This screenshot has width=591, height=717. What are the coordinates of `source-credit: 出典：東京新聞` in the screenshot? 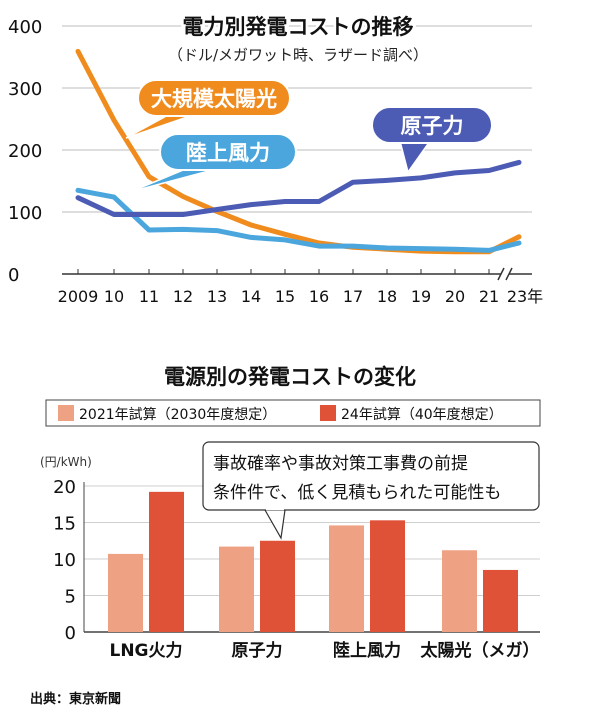 It's located at (76, 699).